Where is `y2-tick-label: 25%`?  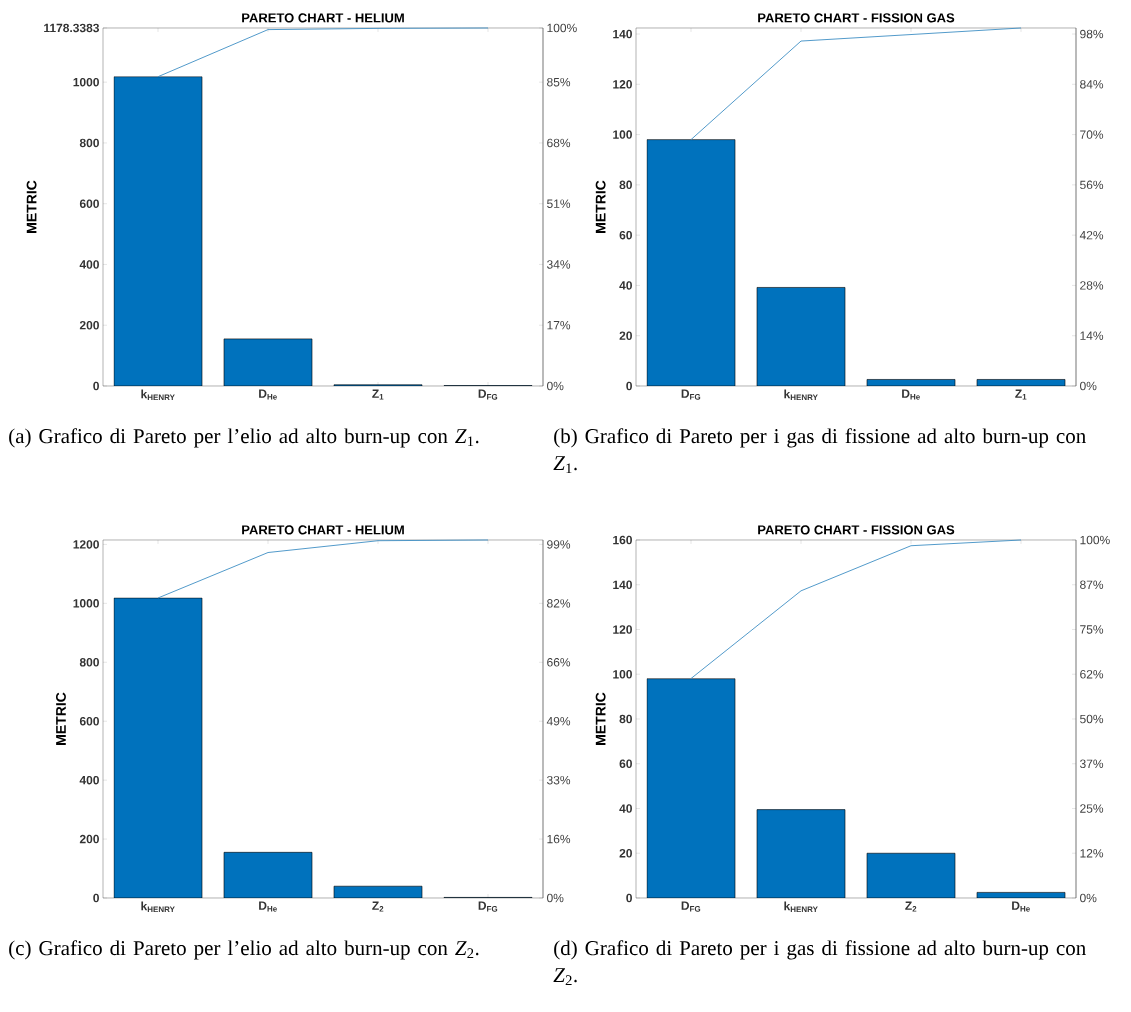
y2-tick-label: 25% is located at coordinates (1092, 808).